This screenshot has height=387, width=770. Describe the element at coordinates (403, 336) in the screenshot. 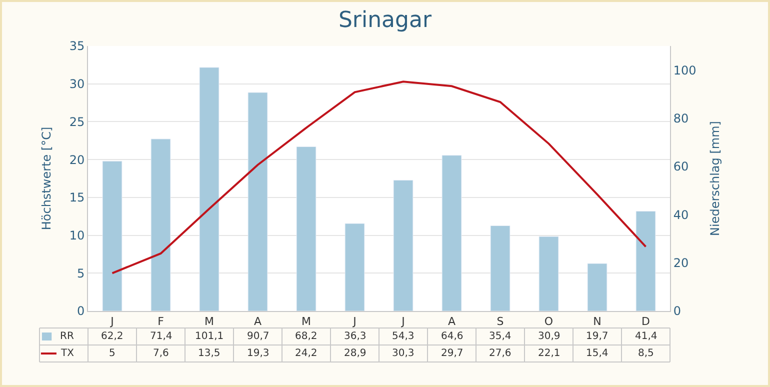

I see `data-label: 54,3` at that location.